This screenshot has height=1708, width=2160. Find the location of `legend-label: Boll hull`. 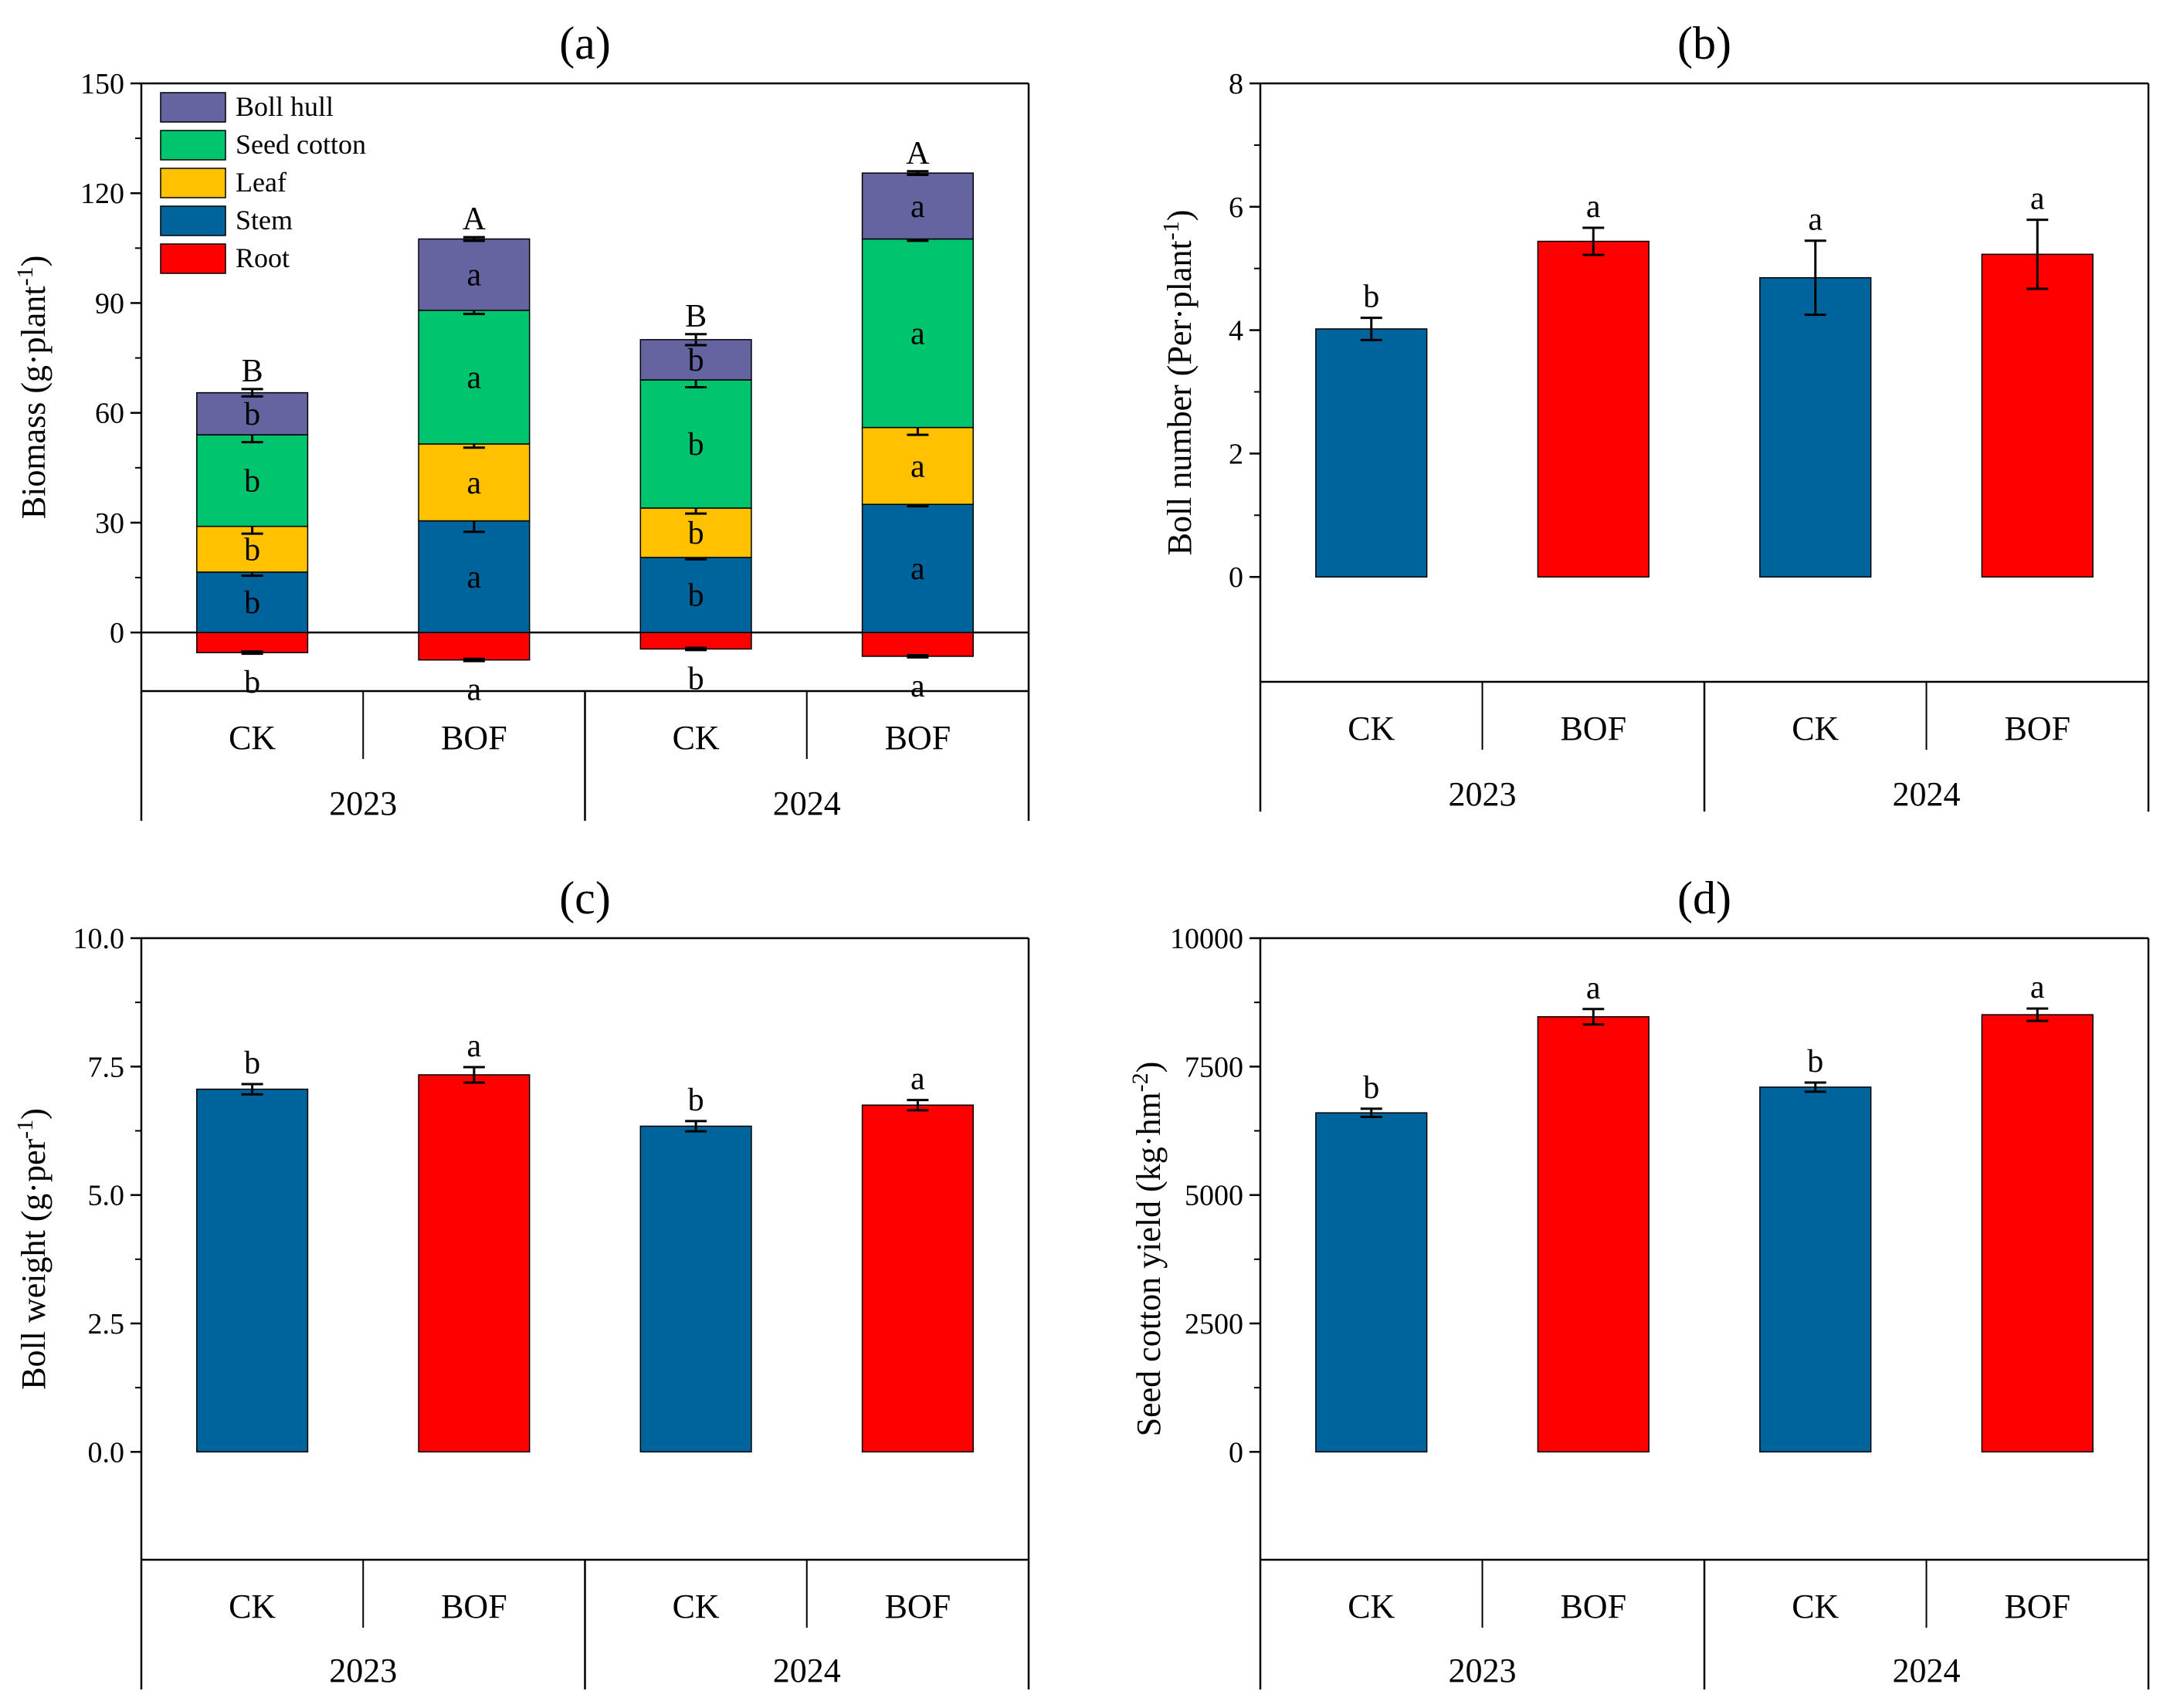

legend-label: Boll hull is located at coordinates (285, 107).